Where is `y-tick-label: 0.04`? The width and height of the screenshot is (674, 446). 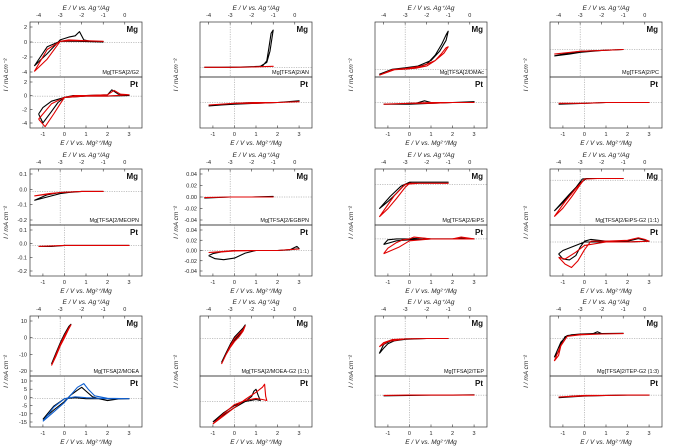 y-tick-label: 0.04 is located at coordinates (191, 231).